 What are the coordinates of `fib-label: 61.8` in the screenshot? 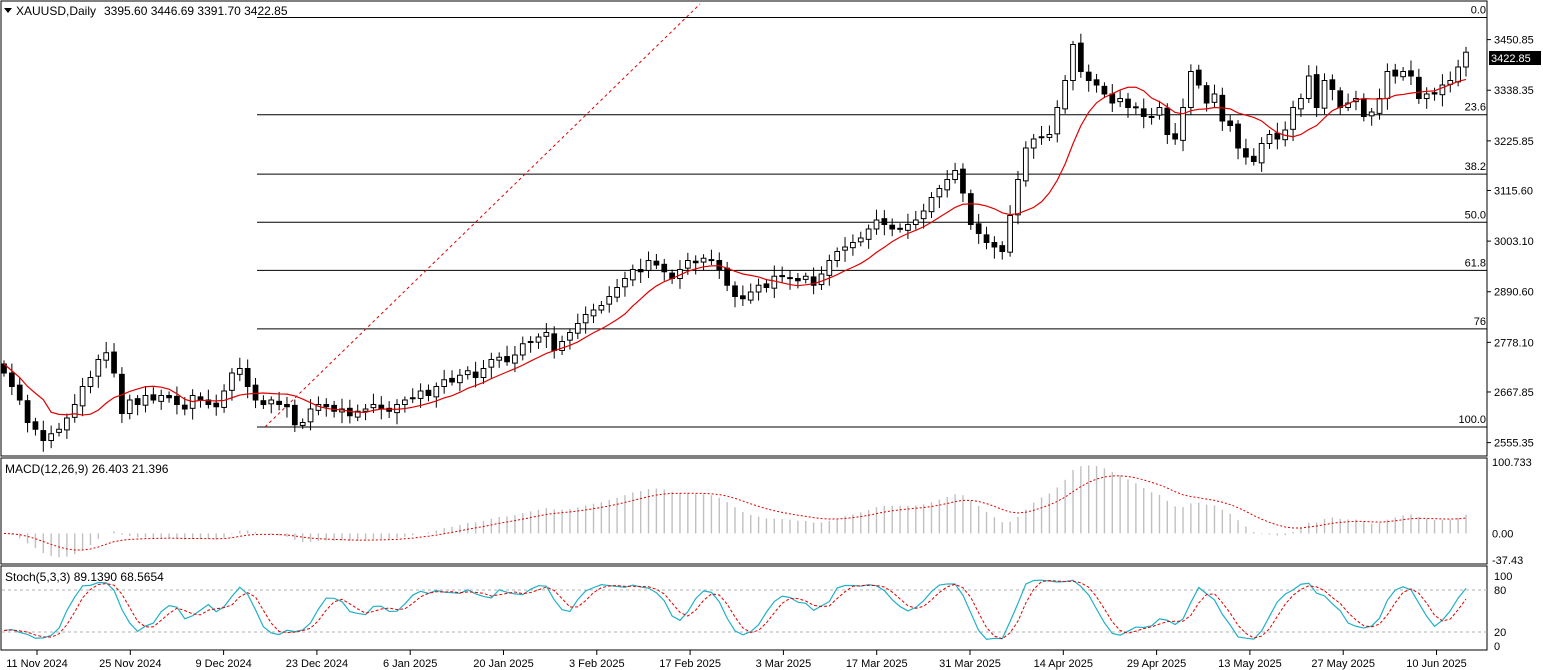 It's located at (1475, 263).